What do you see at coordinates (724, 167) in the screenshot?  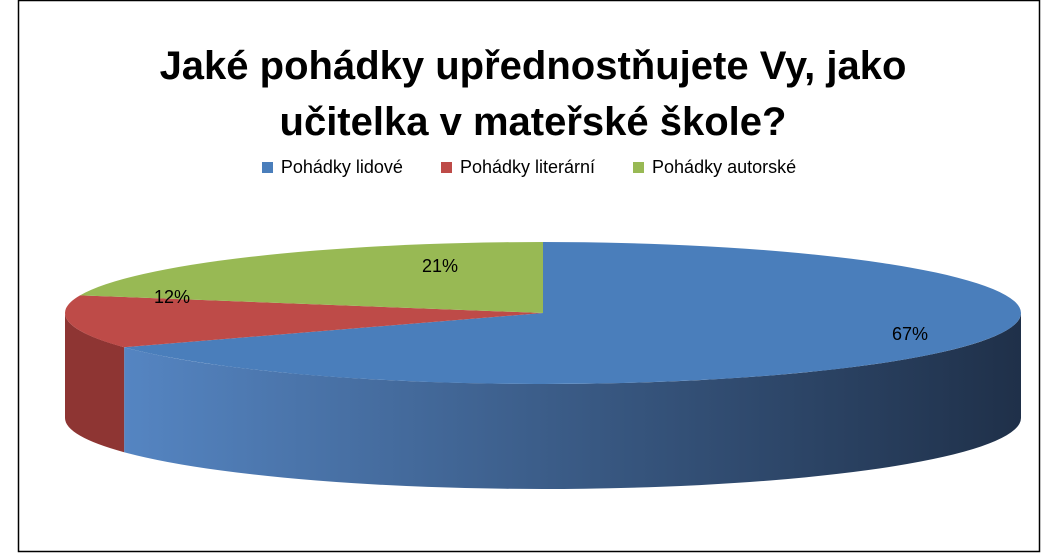 I see `legend-label: Pohádky autorské` at bounding box center [724, 167].